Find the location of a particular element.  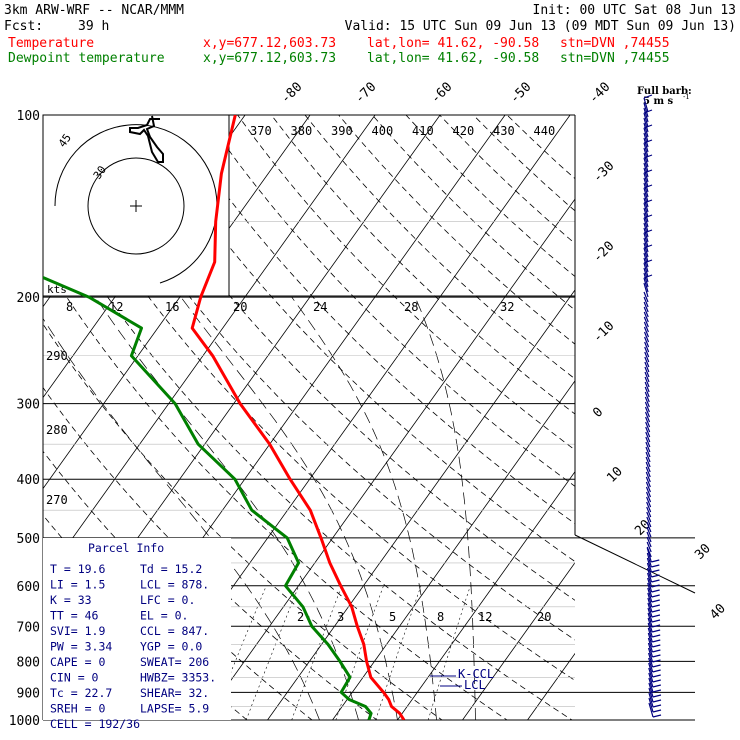

theta-e-label: 370 is located at coordinates (261, 131).